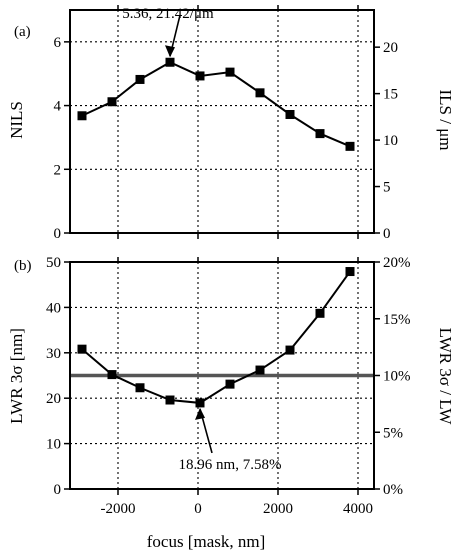 This screenshot has width=457, height=555. What do you see at coordinates (390, 48) in the screenshot?
I see `panel-a-y2-tick-label: 20` at bounding box center [390, 48].